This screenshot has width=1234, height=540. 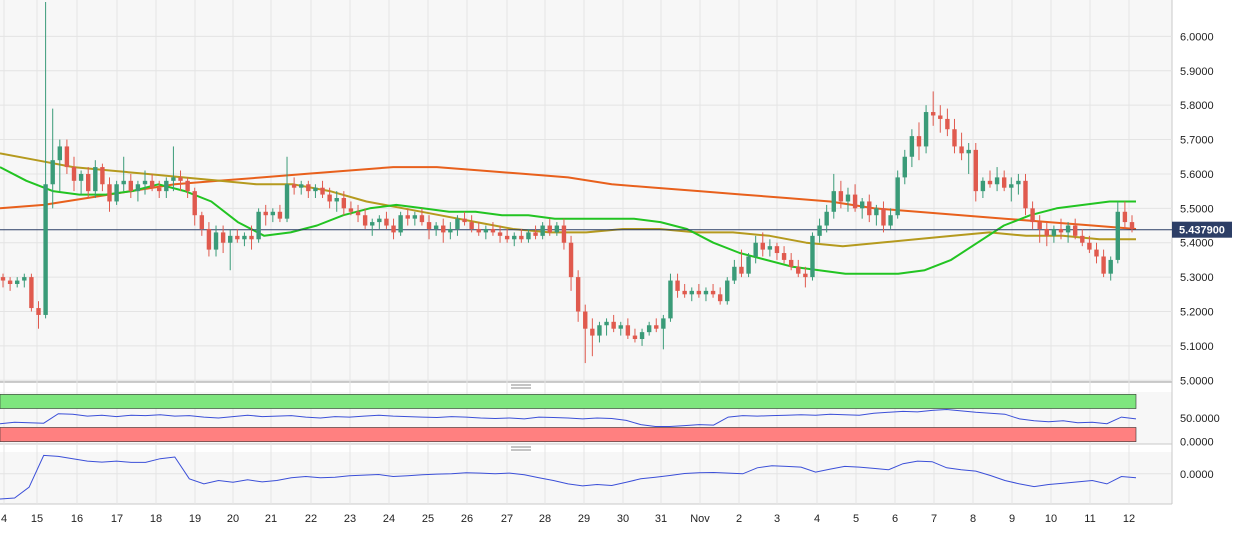 What do you see at coordinates (271, 519) in the screenshot?
I see `x-tick-label: 21` at bounding box center [271, 519].